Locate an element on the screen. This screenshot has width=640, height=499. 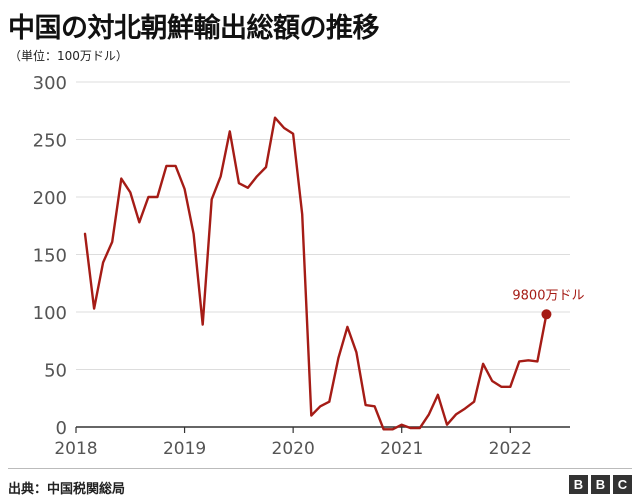
y-tick-label: 0 is located at coordinates (61, 428).